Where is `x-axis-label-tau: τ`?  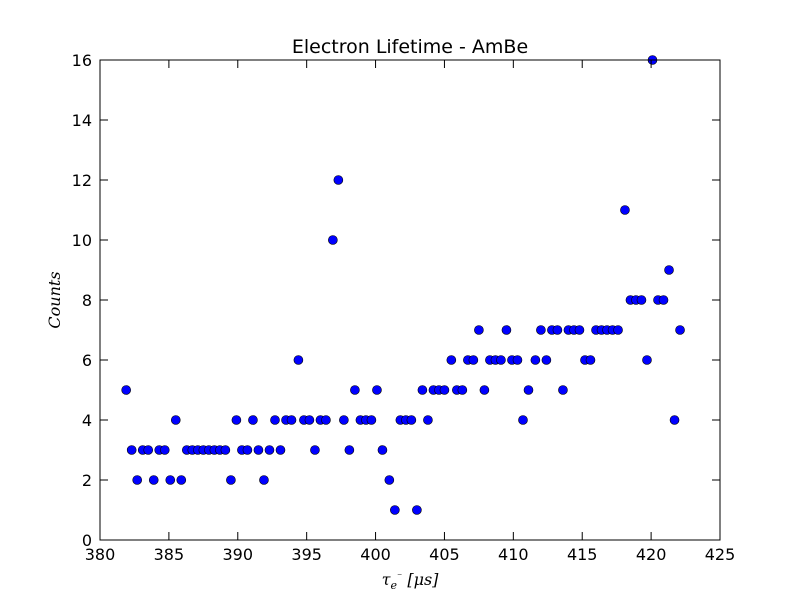
x-axis-label-tau: τ is located at coordinates (387, 579).